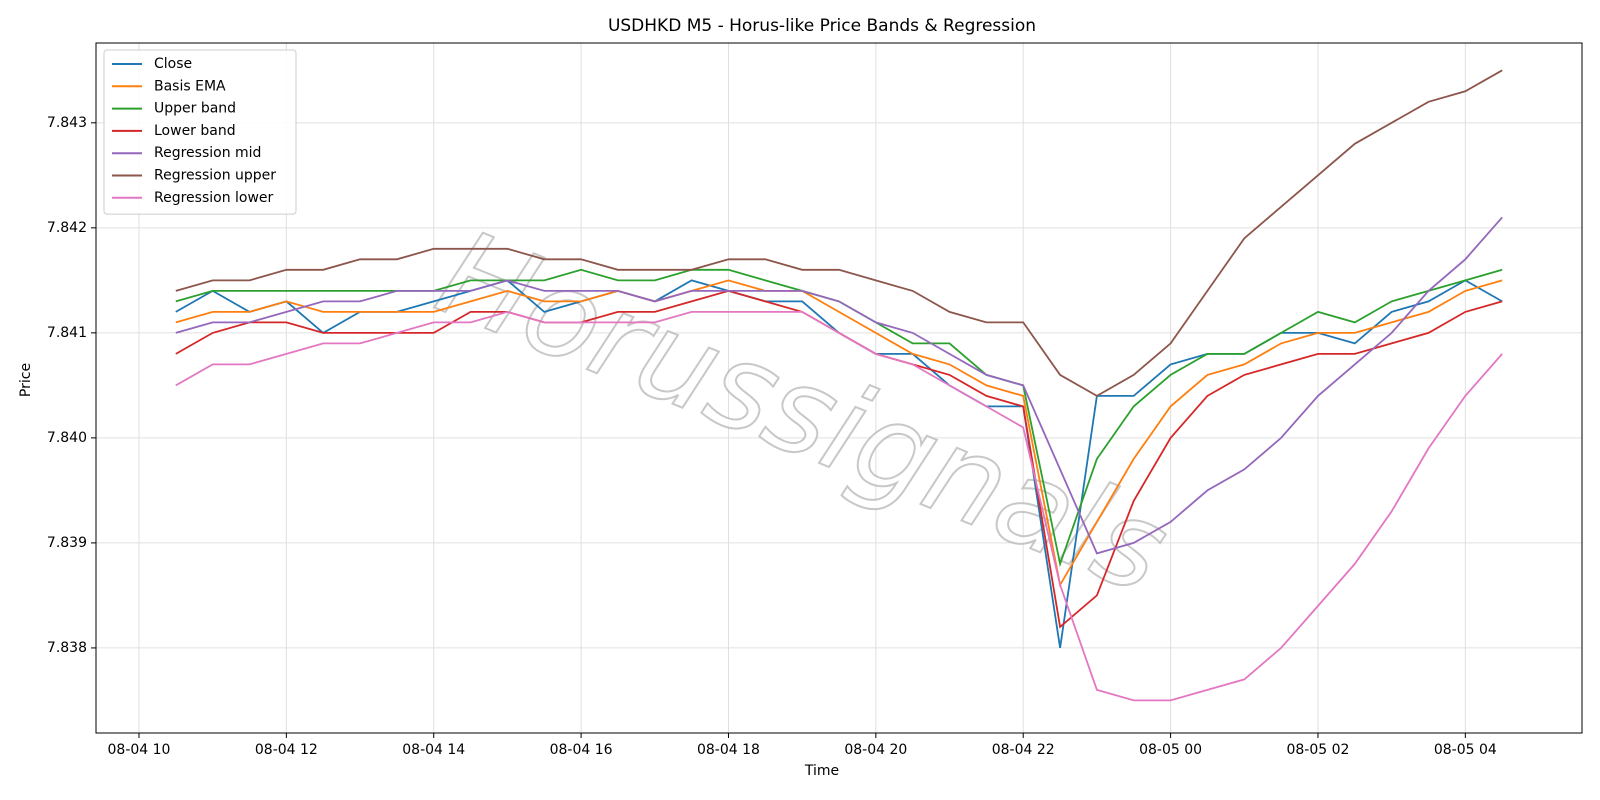 This screenshot has height=800, width=1600. Describe the element at coordinates (67, 438) in the screenshot. I see `y-tick-label: 7.840` at that location.